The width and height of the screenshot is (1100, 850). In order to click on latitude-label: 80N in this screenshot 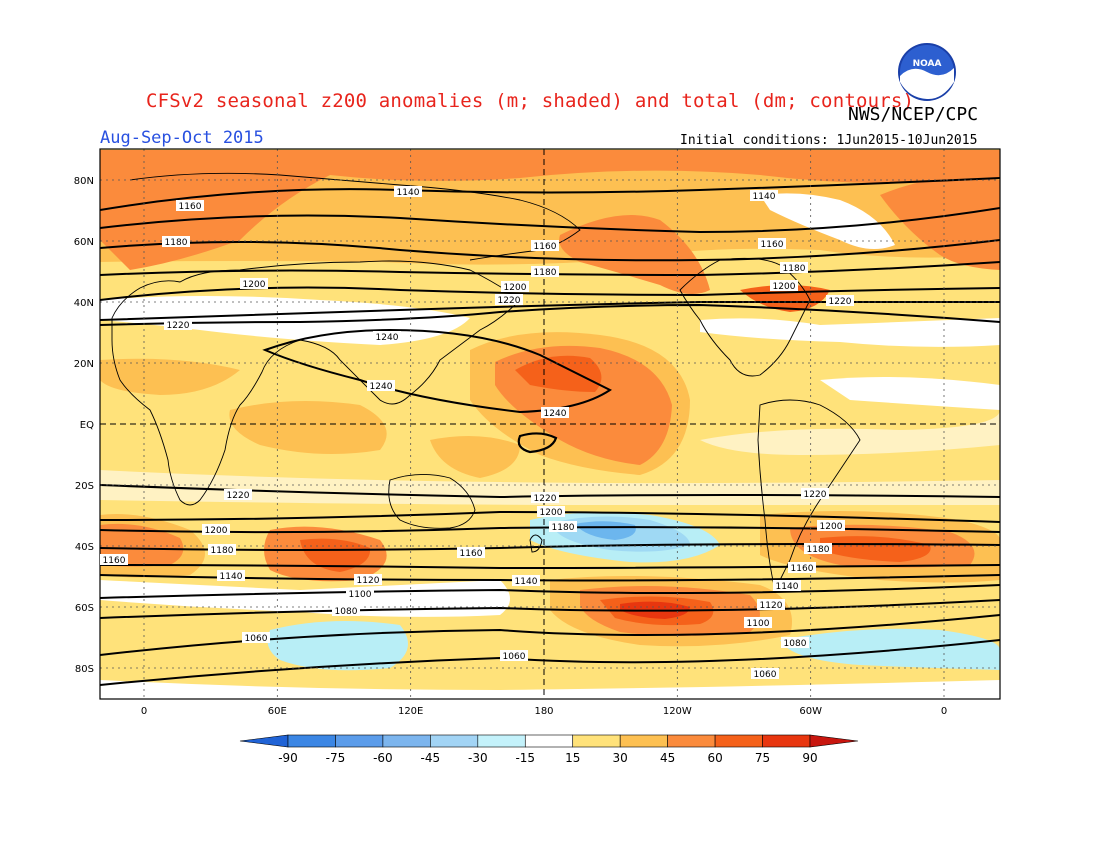, I will do `click(84, 181)`.